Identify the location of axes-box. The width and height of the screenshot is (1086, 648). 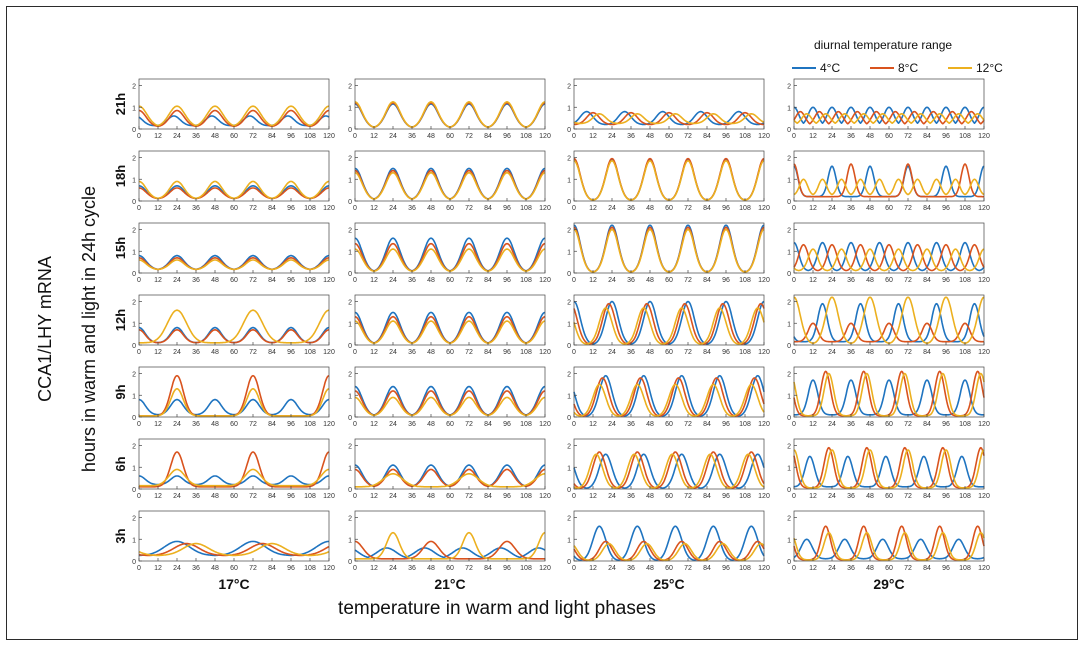
(450, 248).